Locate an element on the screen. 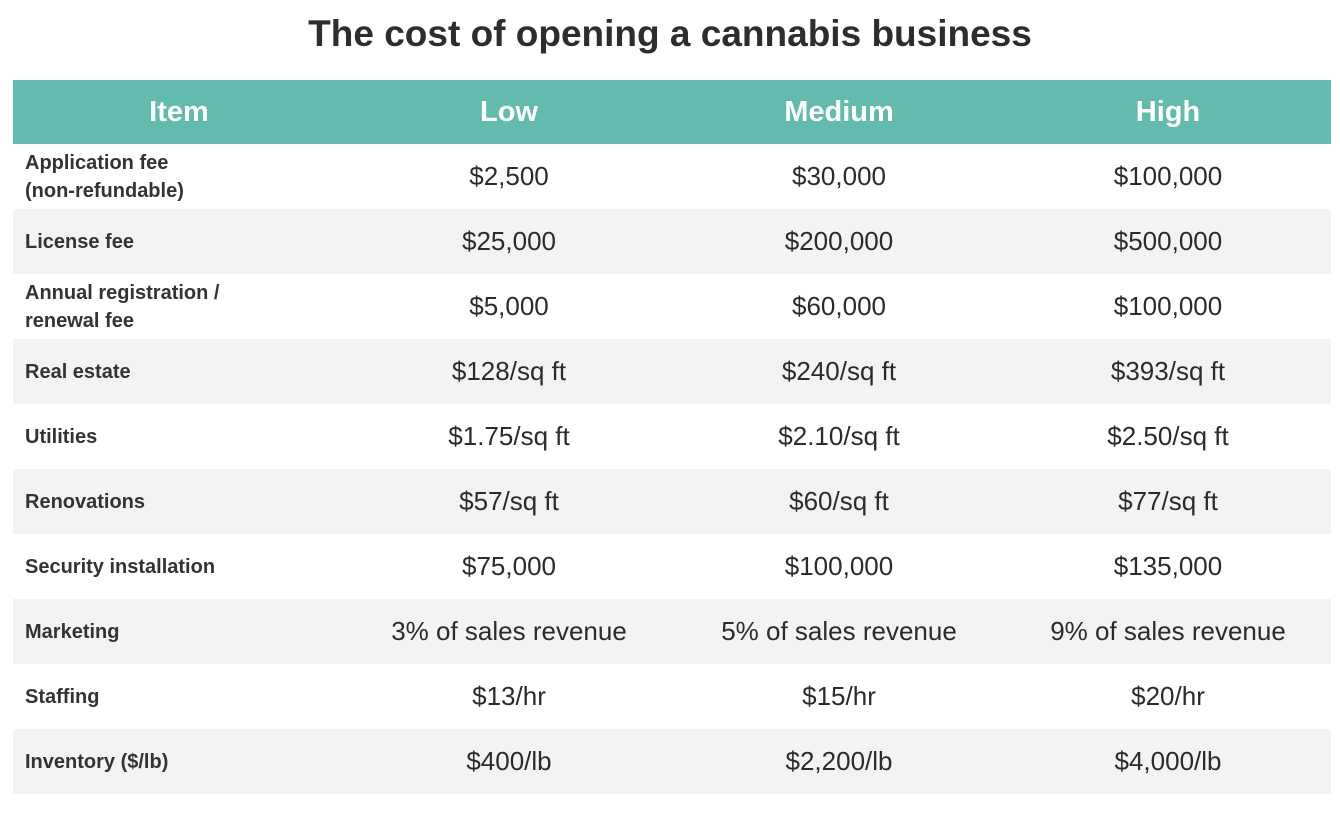 This screenshot has width=1340, height=814. table-header-row: Item Low Medium High is located at coordinates (672, 112).